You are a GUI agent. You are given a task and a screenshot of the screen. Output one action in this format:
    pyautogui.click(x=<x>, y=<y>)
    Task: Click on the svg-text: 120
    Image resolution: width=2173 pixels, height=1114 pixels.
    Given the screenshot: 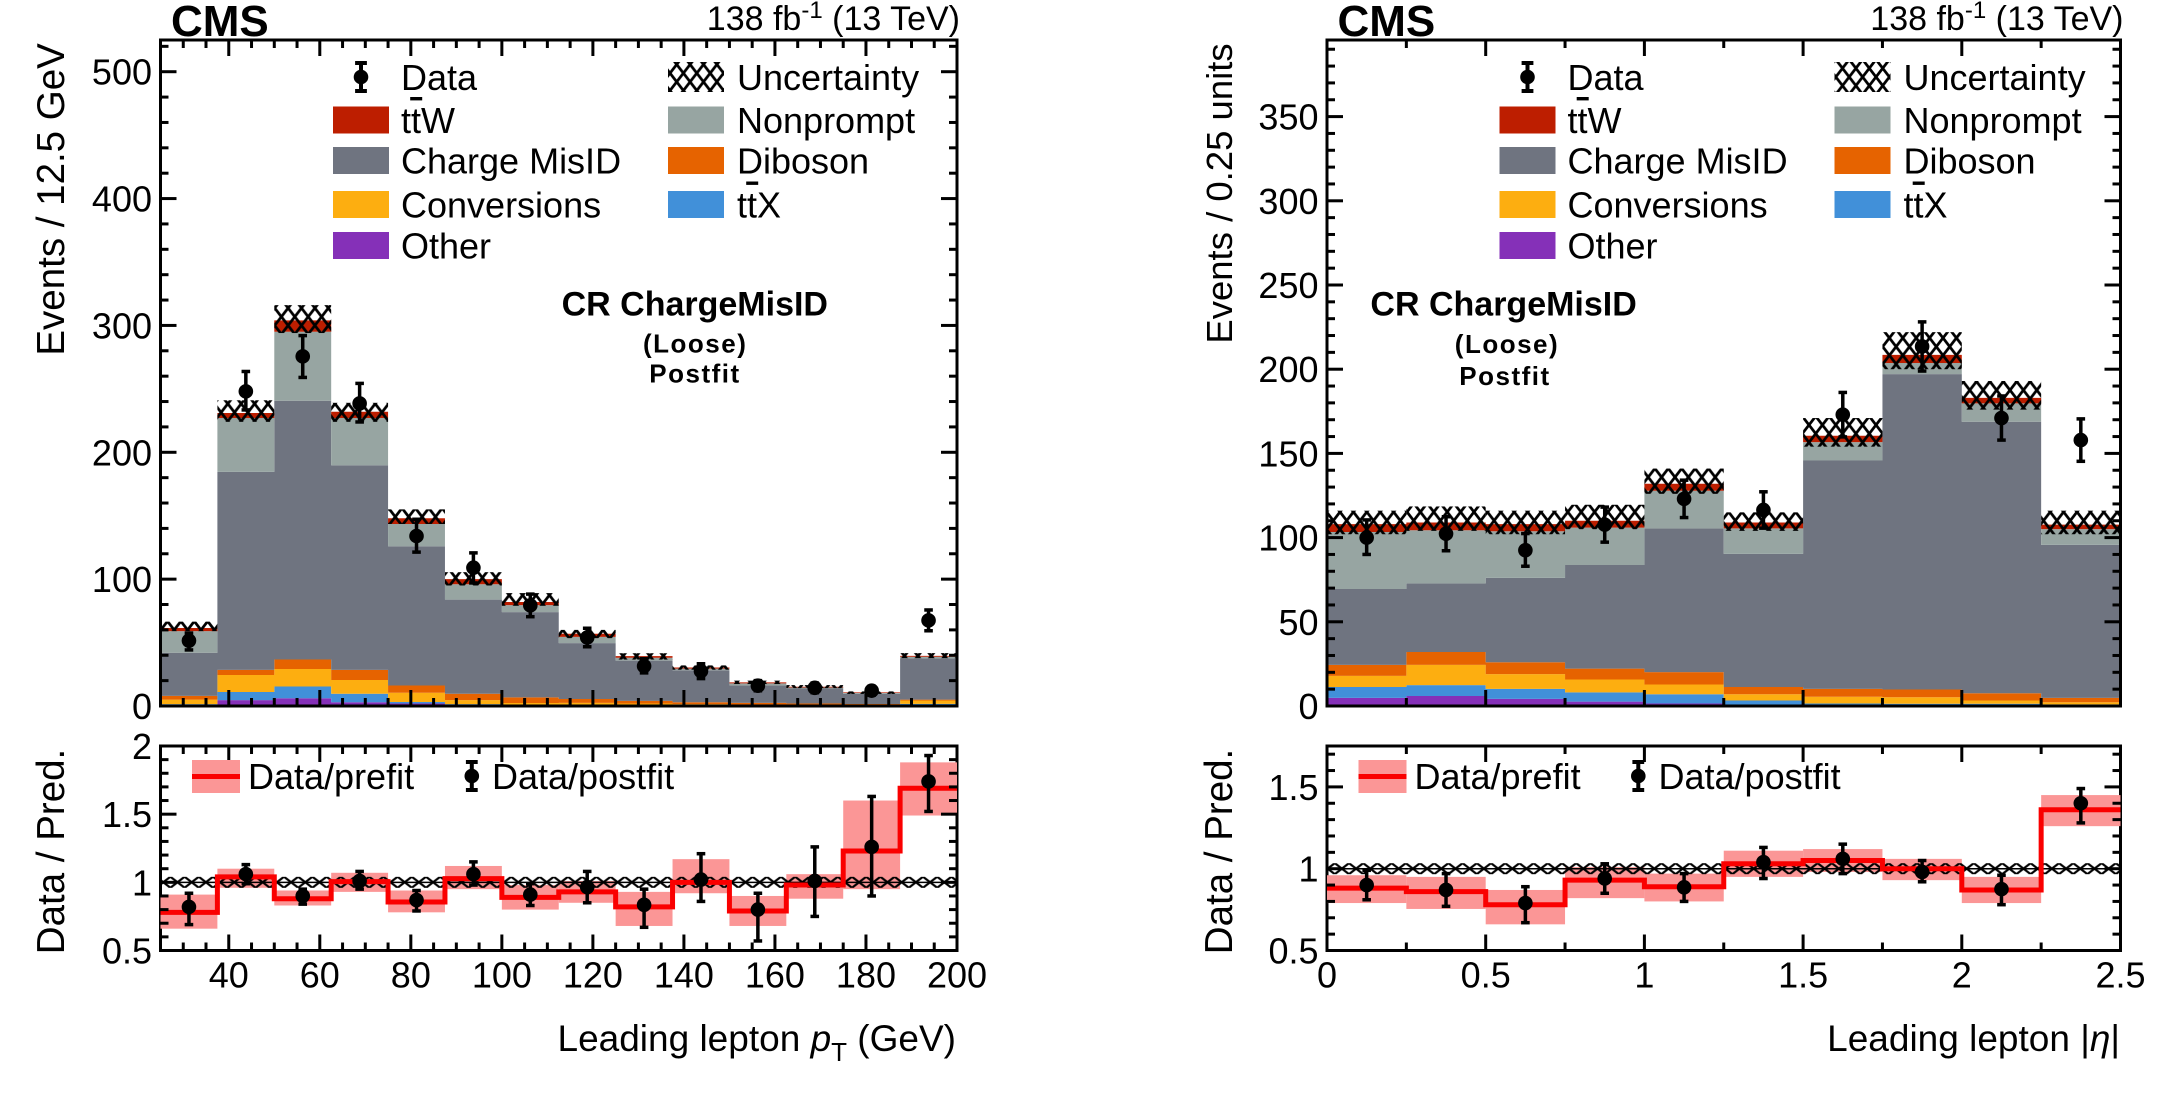 What is the action you would take?
    pyautogui.click(x=593, y=975)
    